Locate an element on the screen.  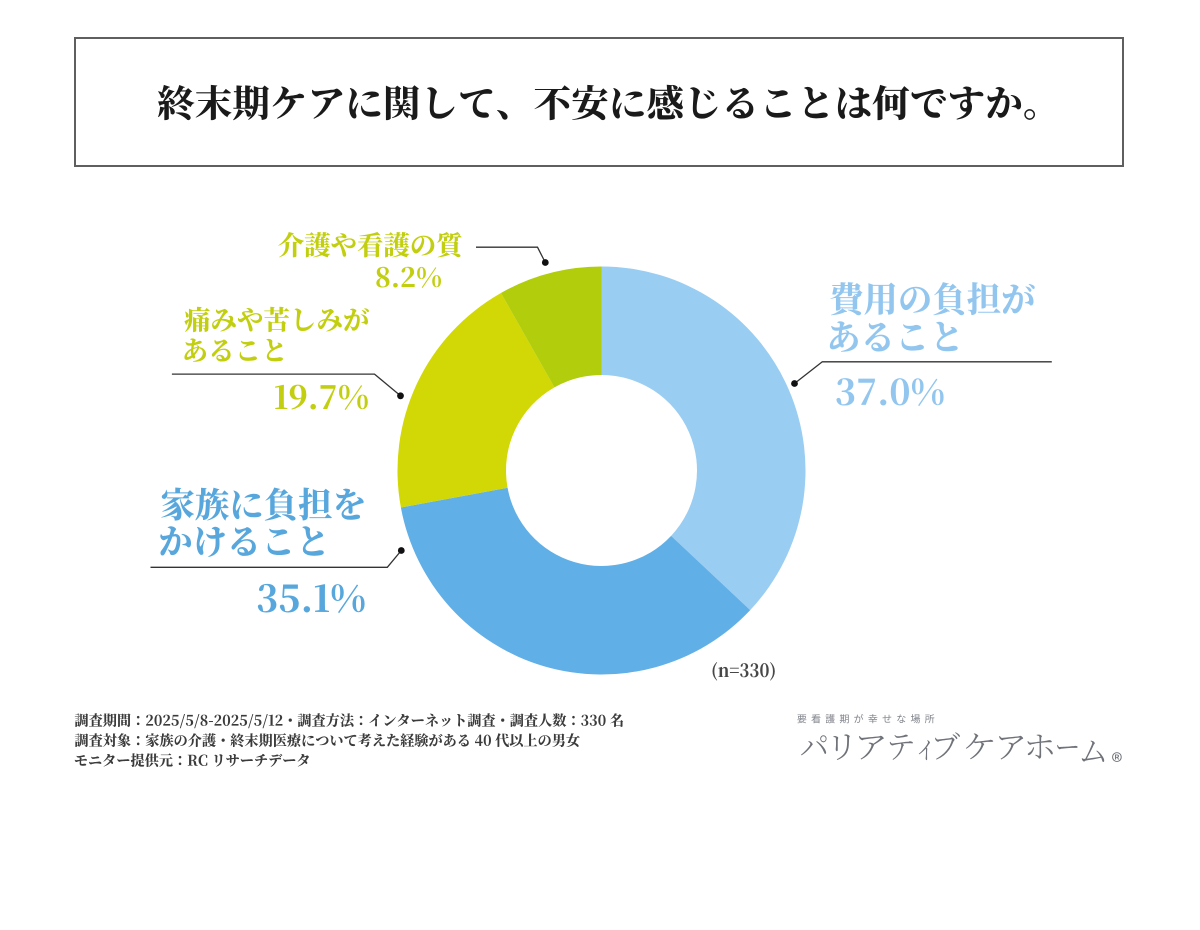
callout-cost-line1: 費用の負担が is located at coordinates (970, 334).